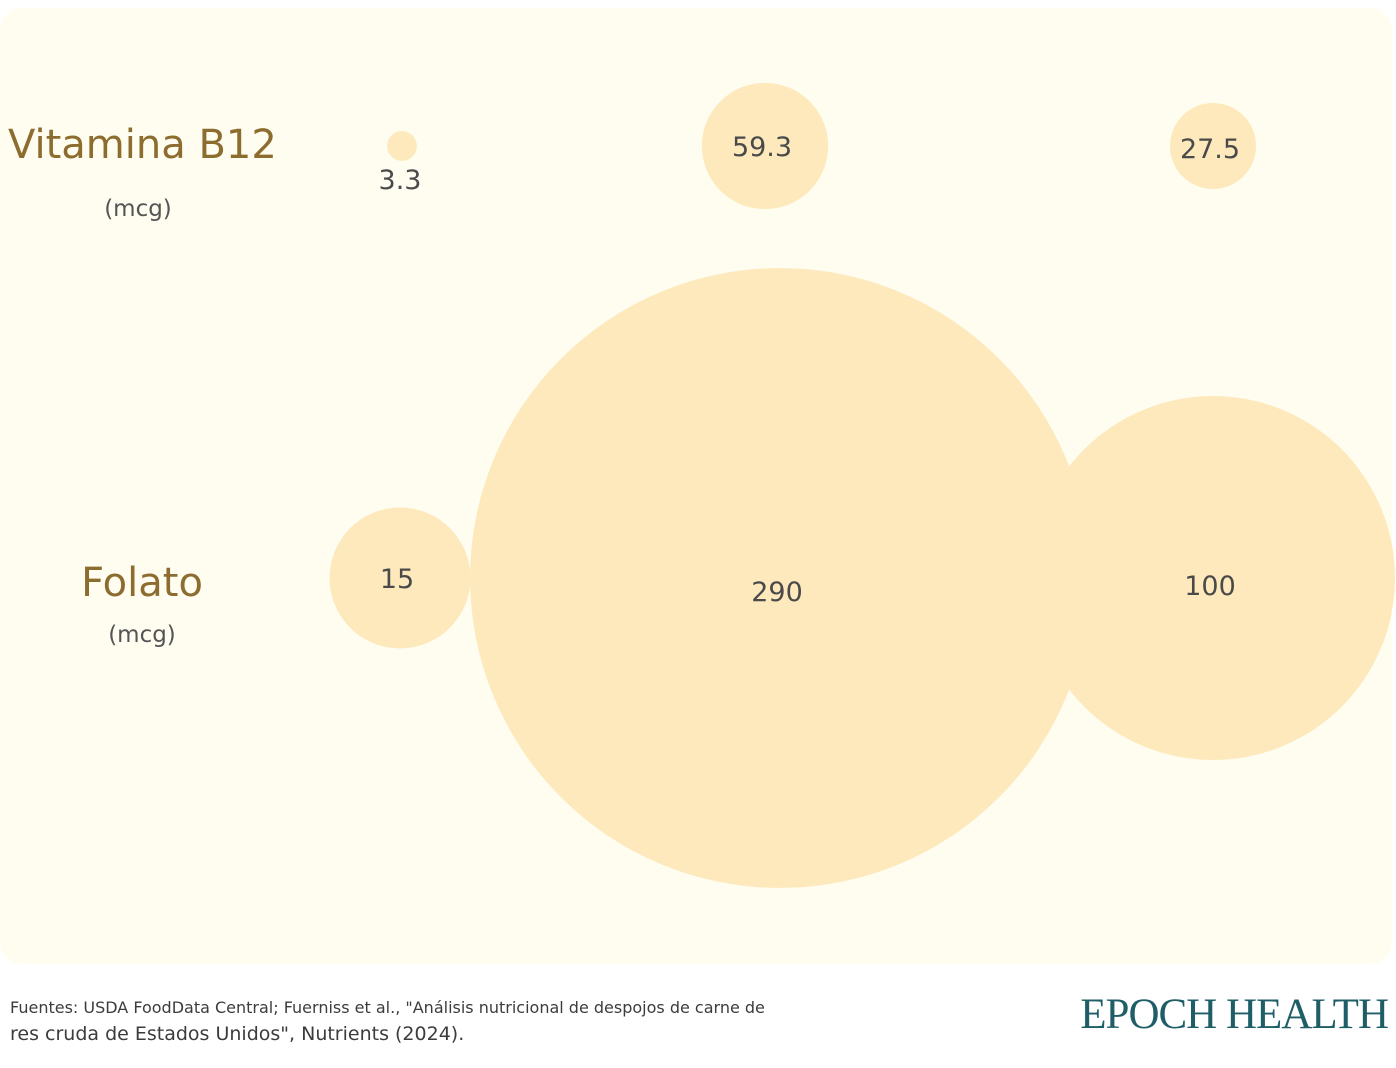  What do you see at coordinates (400, 180) in the screenshot?
I see `value-label-b12-0: 3.3` at bounding box center [400, 180].